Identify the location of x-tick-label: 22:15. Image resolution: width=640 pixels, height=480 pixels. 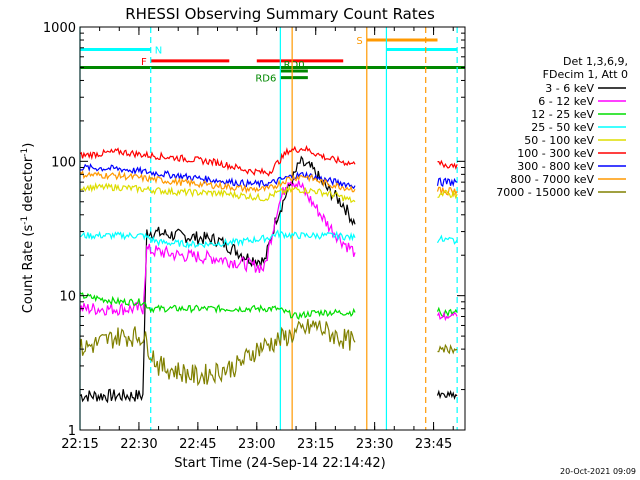
(79, 444).